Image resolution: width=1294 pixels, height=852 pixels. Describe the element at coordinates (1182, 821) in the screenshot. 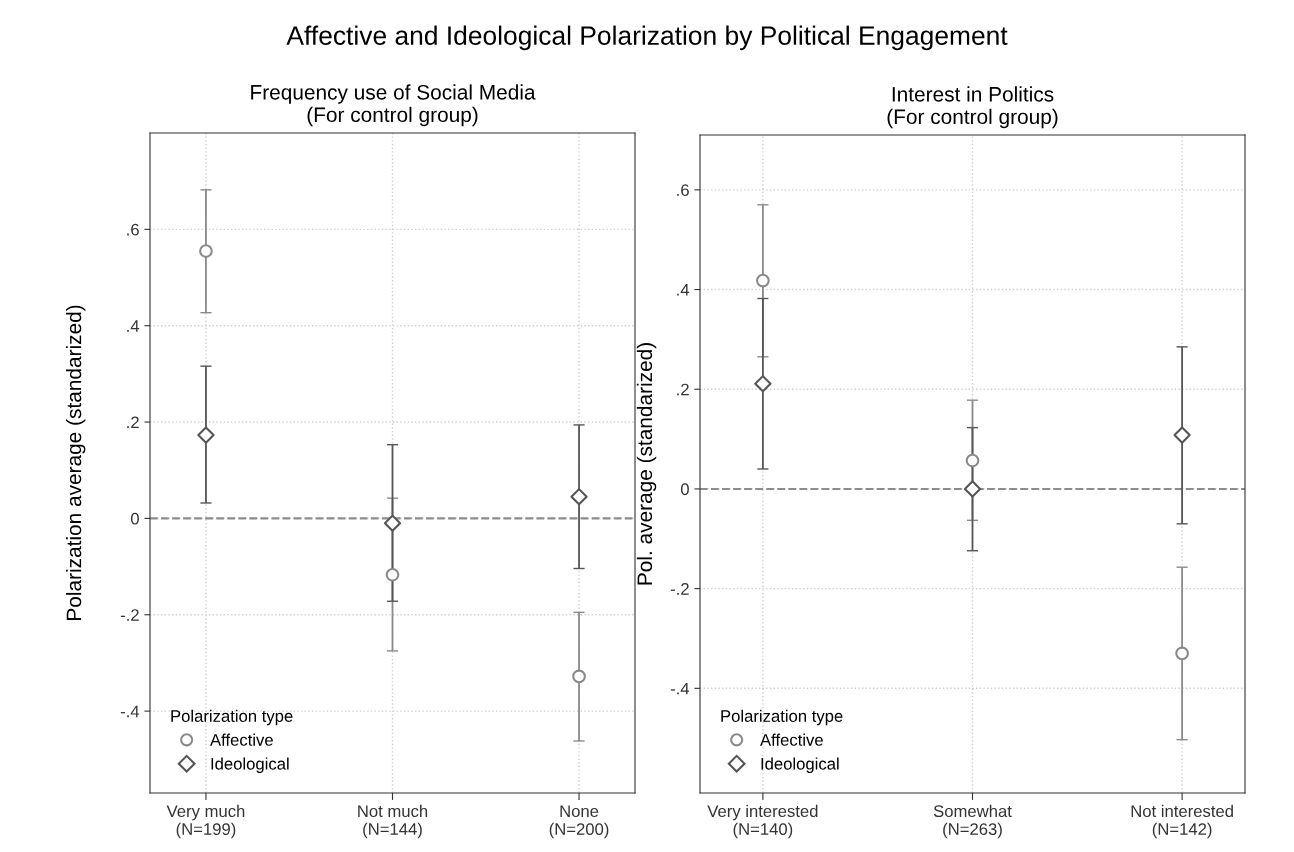

I see `x-tick-label: Not interested (N=142)` at that location.